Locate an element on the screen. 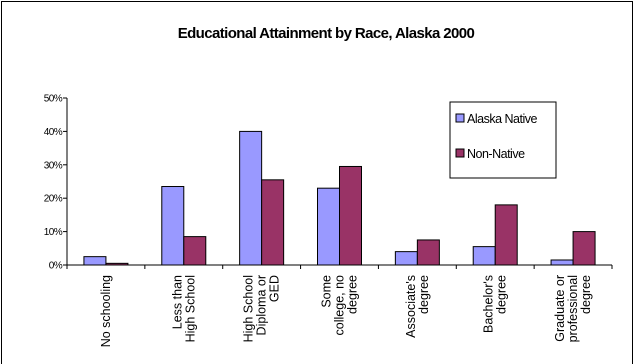  y-tick-label: 10% is located at coordinates (53, 232).